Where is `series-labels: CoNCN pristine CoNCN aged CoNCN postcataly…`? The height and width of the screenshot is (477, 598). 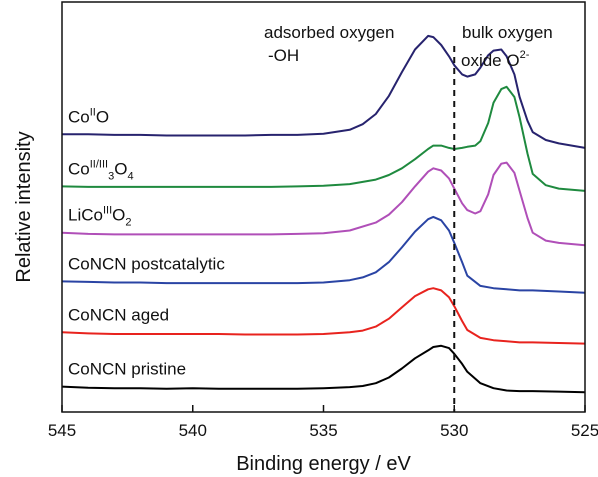 series-labels: CoNCN pristine CoNCN aged CoNCN postcataly… is located at coordinates (146, 242).